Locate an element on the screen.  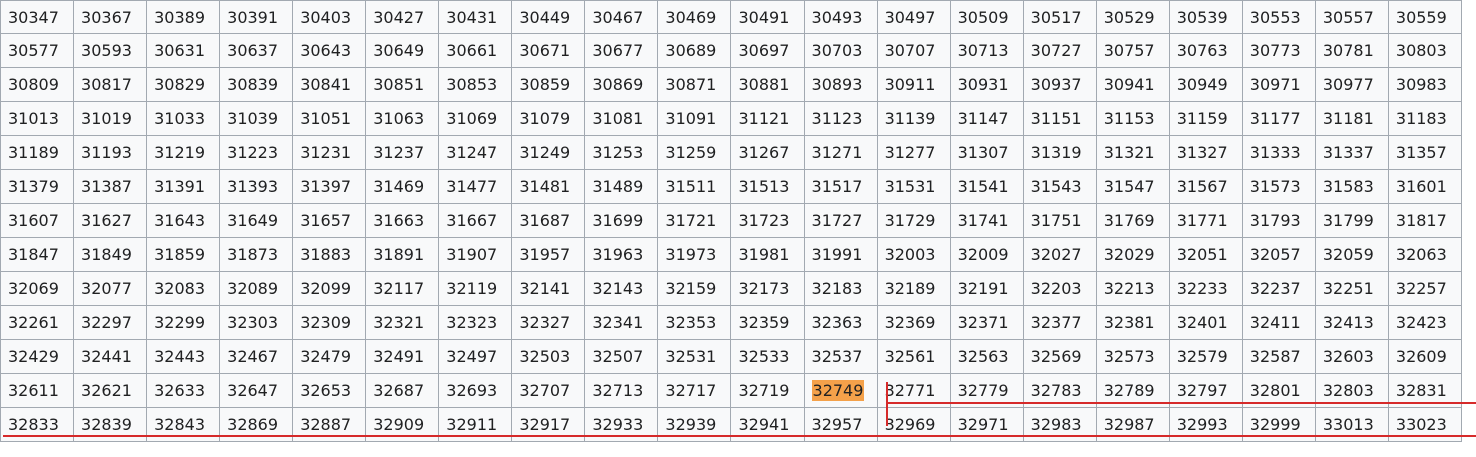
cell-number: 30347 is located at coordinates (33, 17).